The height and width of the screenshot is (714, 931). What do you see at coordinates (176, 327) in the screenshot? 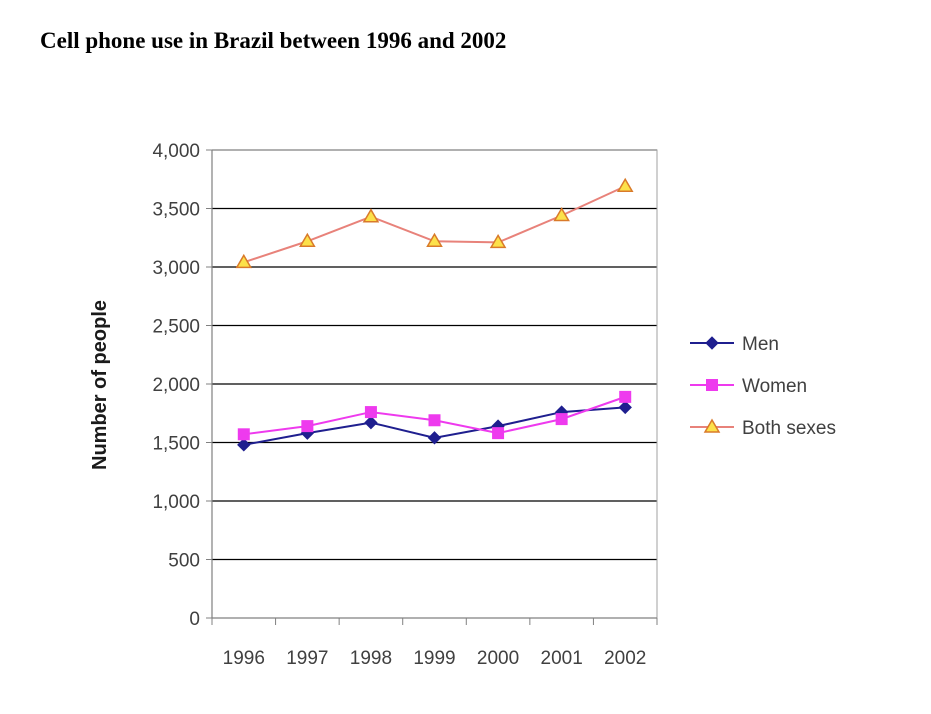
I see `y-tick-label: 2,500` at bounding box center [176, 327].